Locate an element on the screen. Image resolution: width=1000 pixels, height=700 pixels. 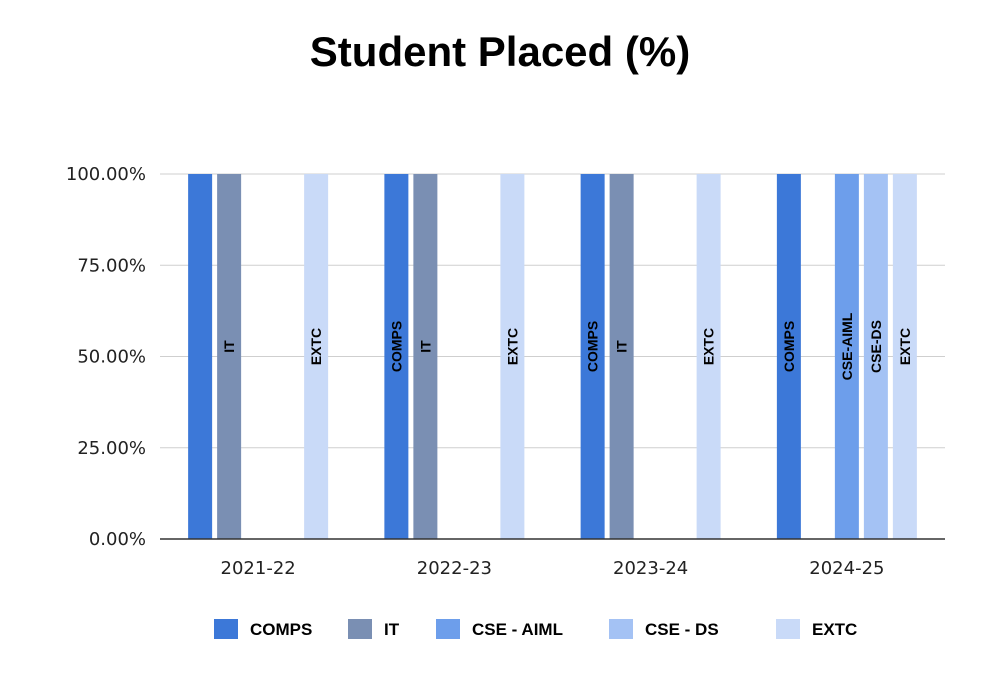
x-tick-label: 2023-24 is located at coordinates (650, 568).